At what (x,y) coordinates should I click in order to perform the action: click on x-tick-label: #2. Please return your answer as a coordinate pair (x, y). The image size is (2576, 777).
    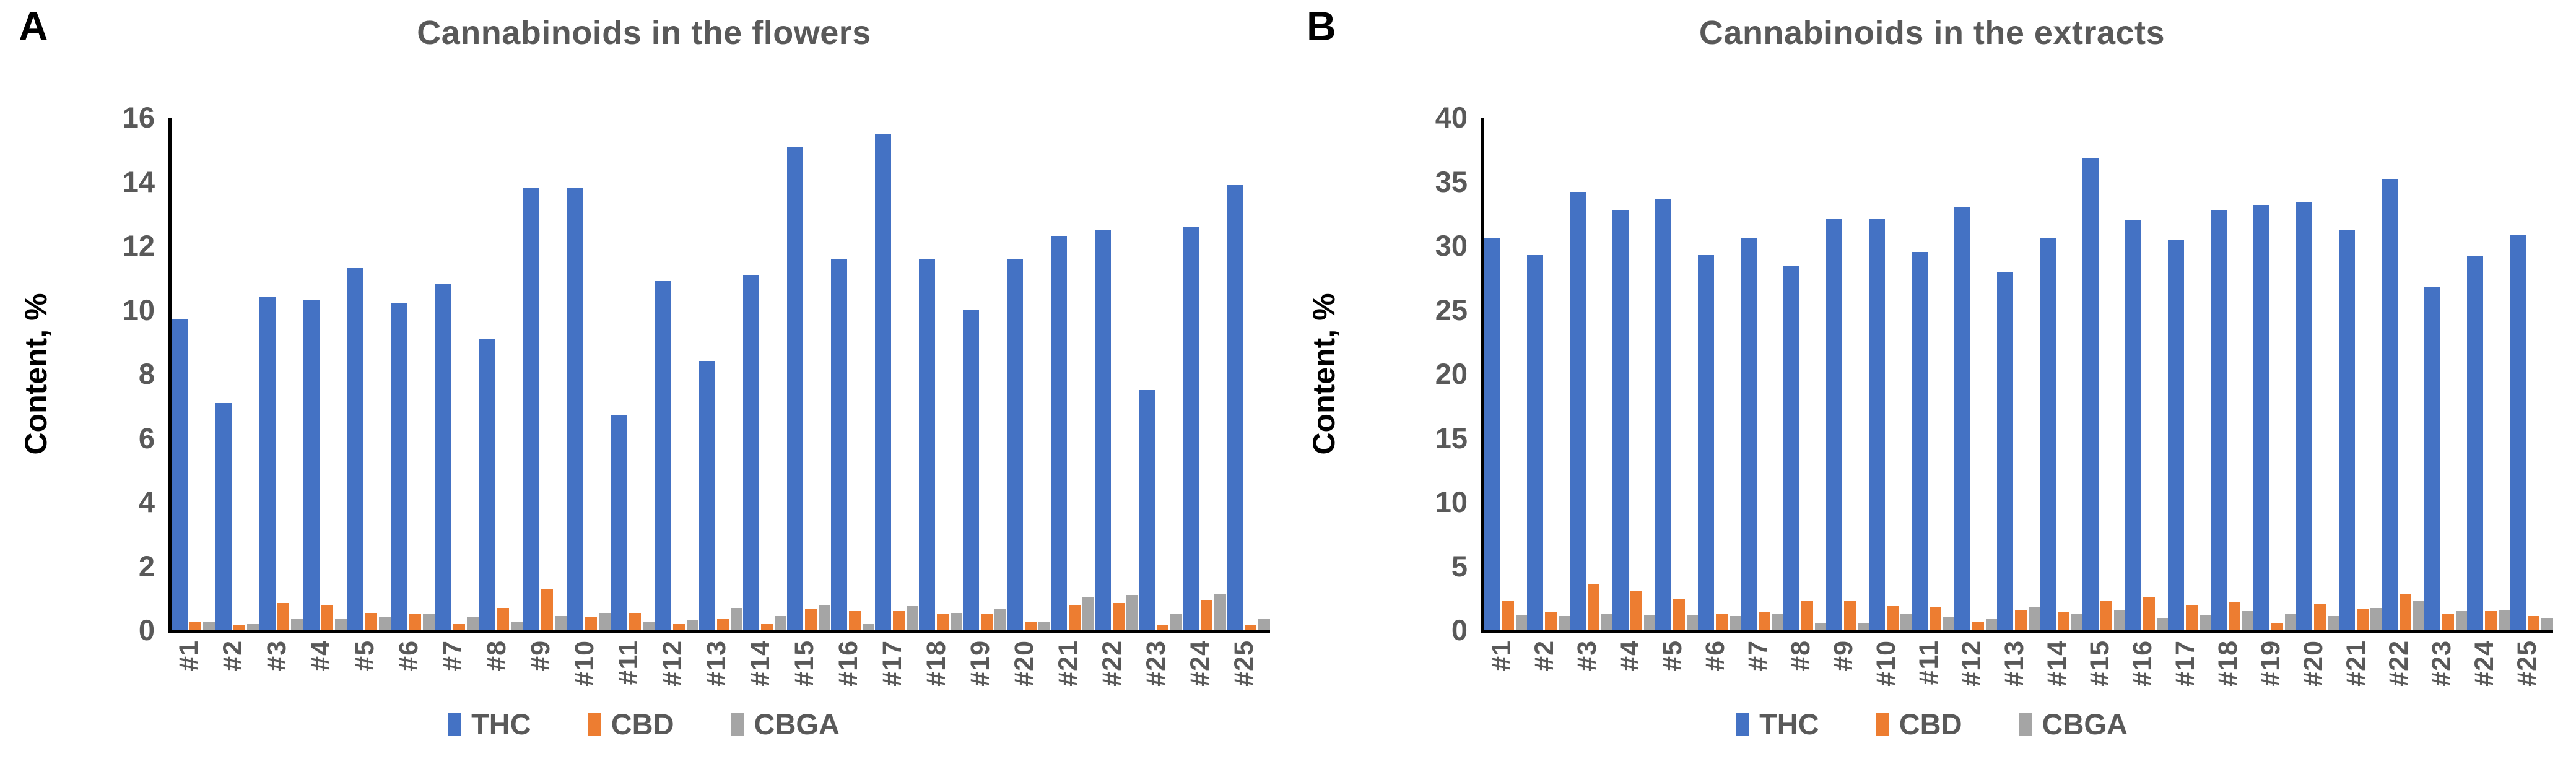
    Looking at the image, I should click on (233, 655).